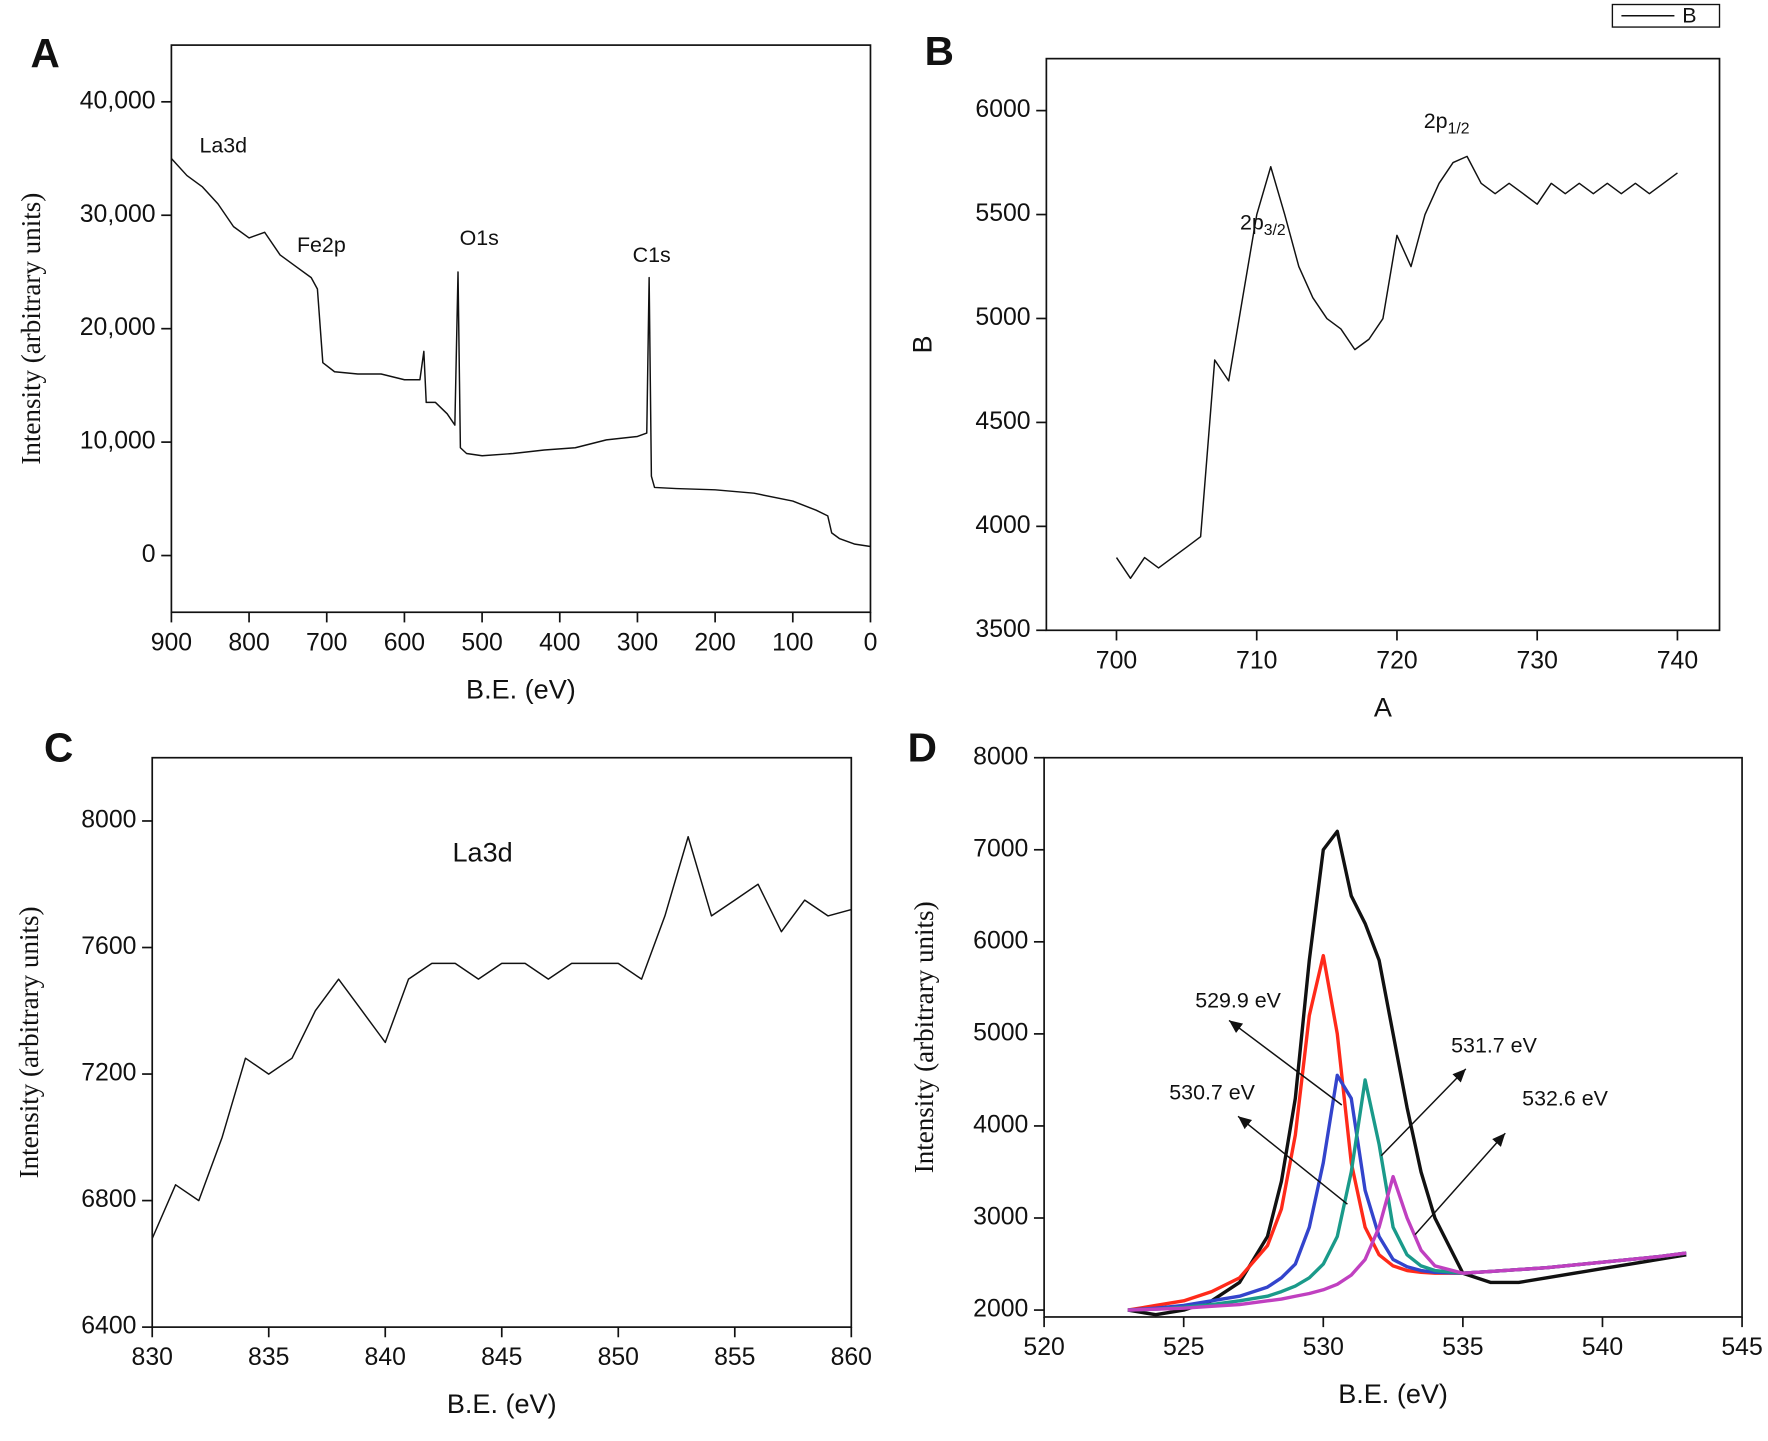 This screenshot has width=1768, height=1441. I want to click on x-tick-label: 740, so click(1677, 660).